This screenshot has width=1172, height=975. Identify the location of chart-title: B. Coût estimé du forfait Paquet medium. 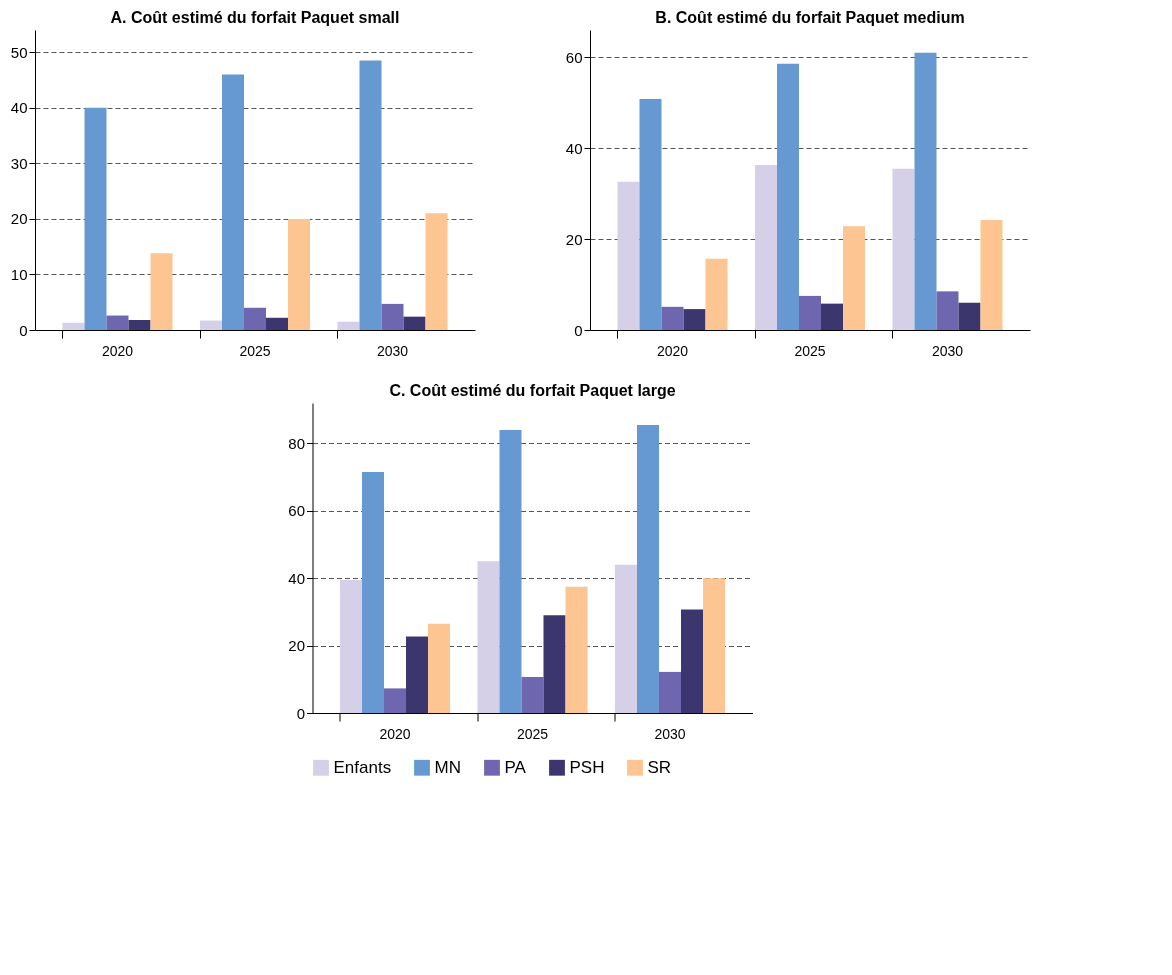
(810, 17).